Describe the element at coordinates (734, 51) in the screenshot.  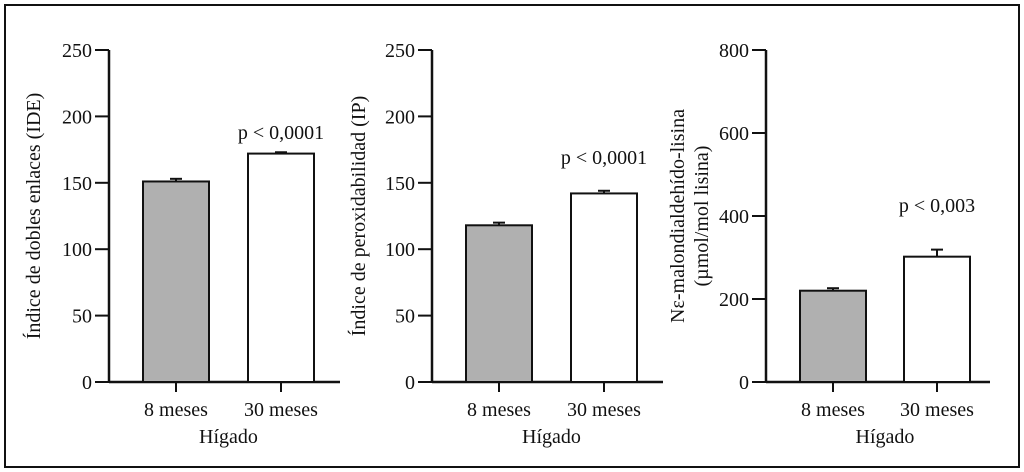
I see `y-tick-label: 800` at that location.